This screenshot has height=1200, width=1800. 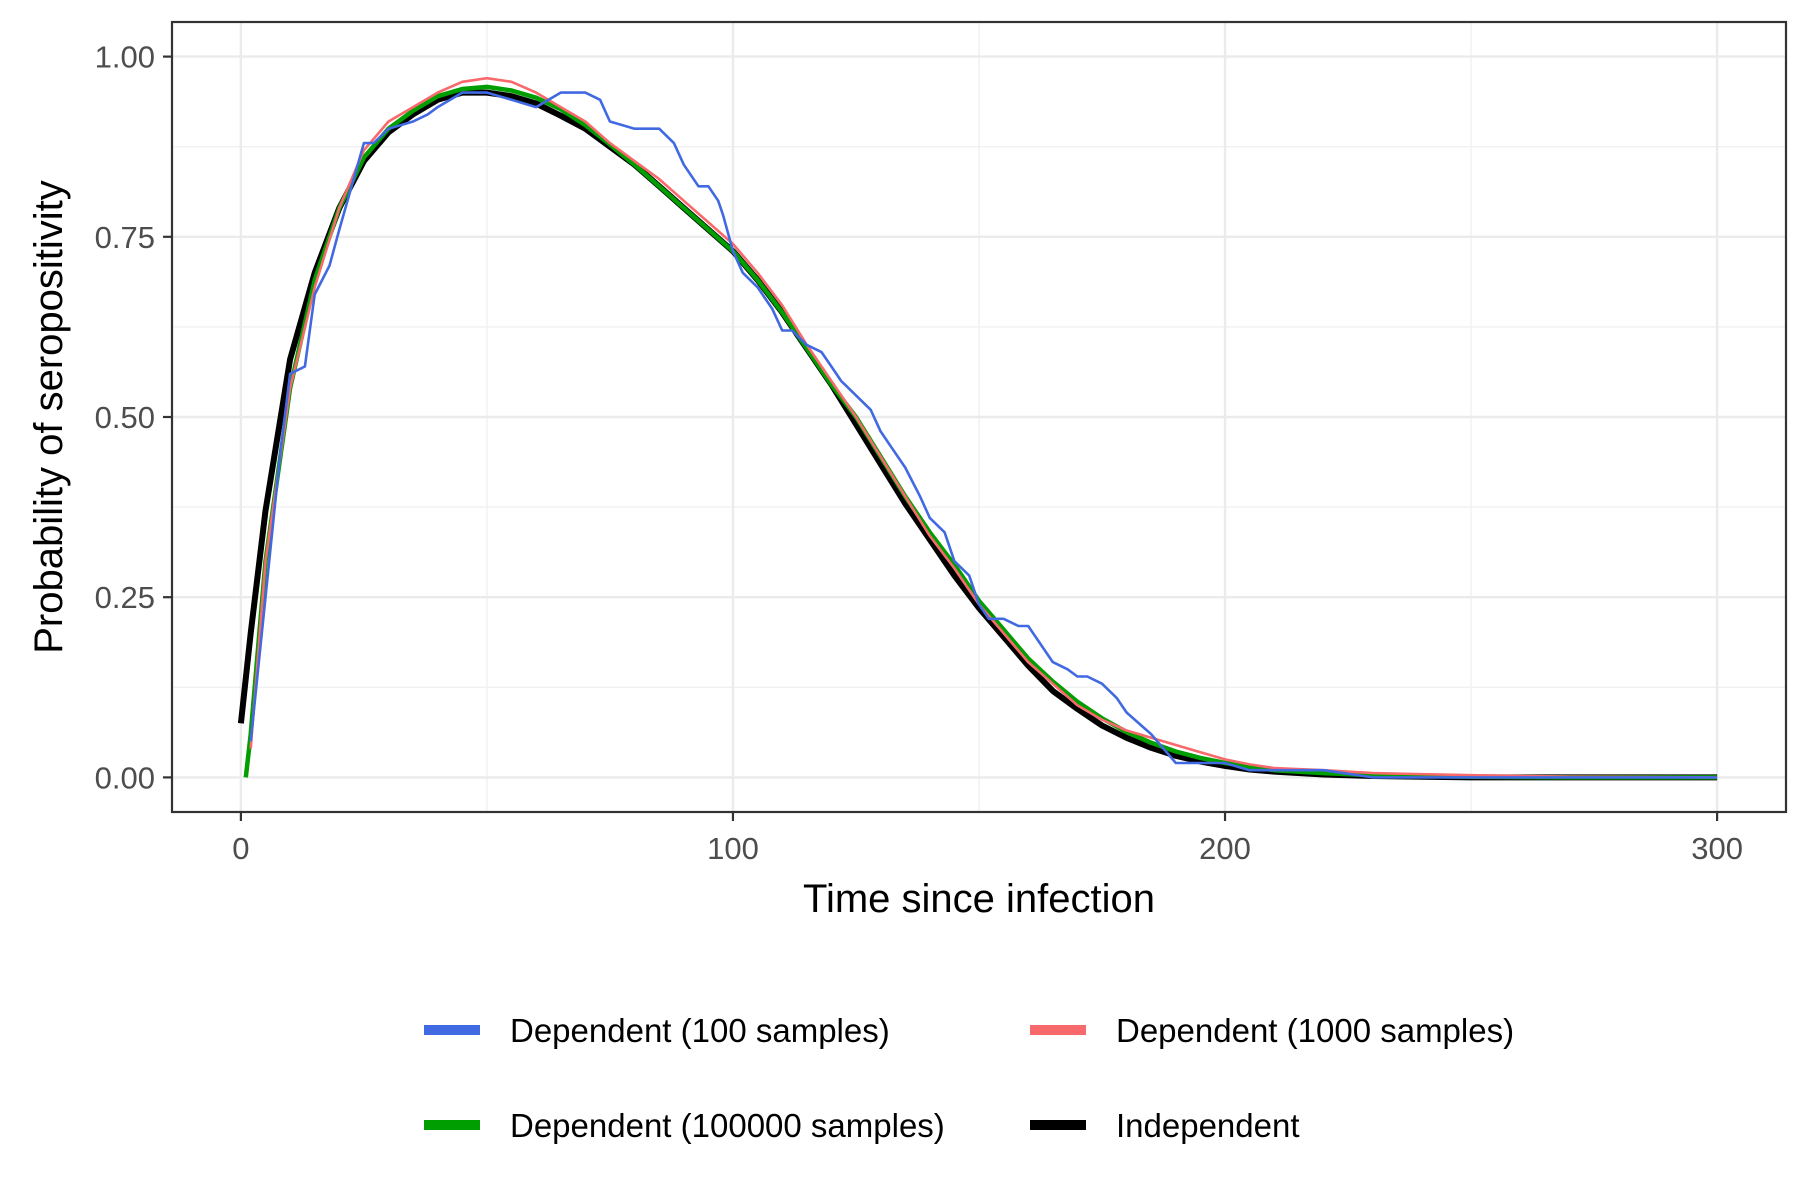 What do you see at coordinates (125, 417) in the screenshot?
I see `y-tick-label: 0.50` at bounding box center [125, 417].